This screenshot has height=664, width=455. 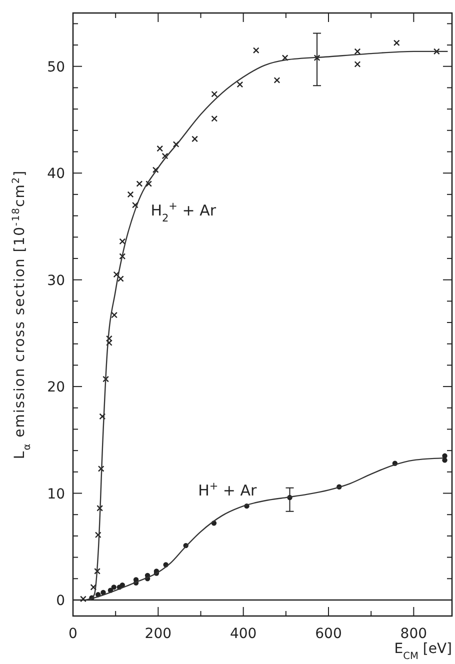 What do you see at coordinates (56, 67) in the screenshot?
I see `y-tick-label: 50` at bounding box center [56, 67].